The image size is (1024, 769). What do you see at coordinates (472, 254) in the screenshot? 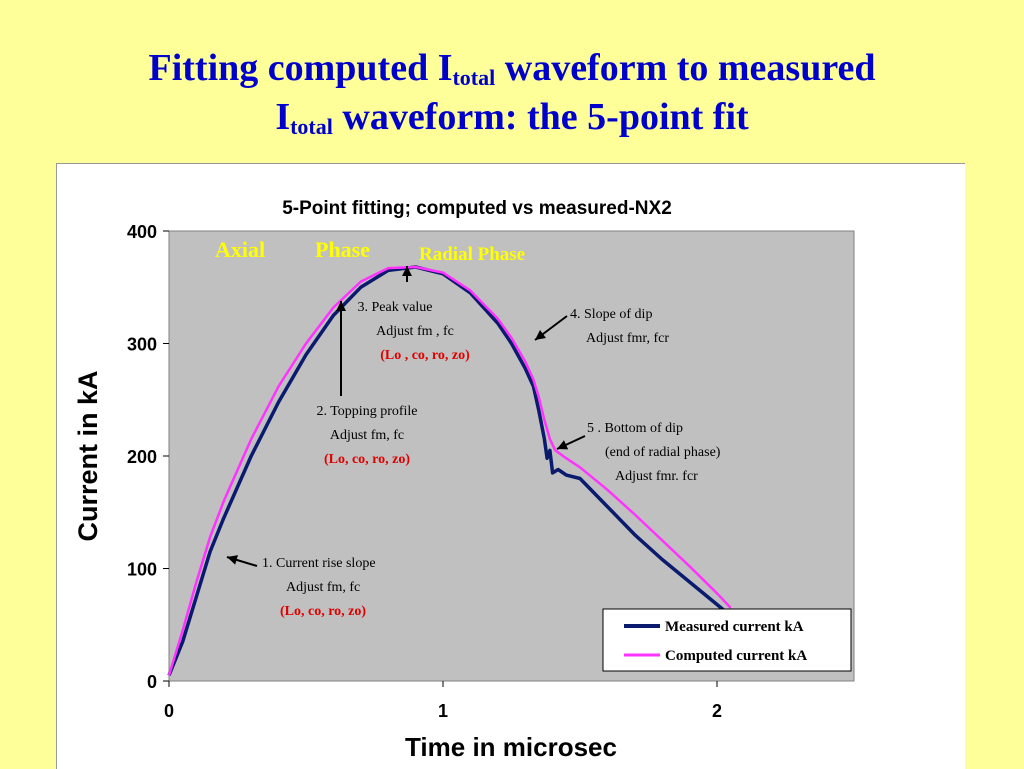
I see `phase-label: Radial Phase` at bounding box center [472, 254].